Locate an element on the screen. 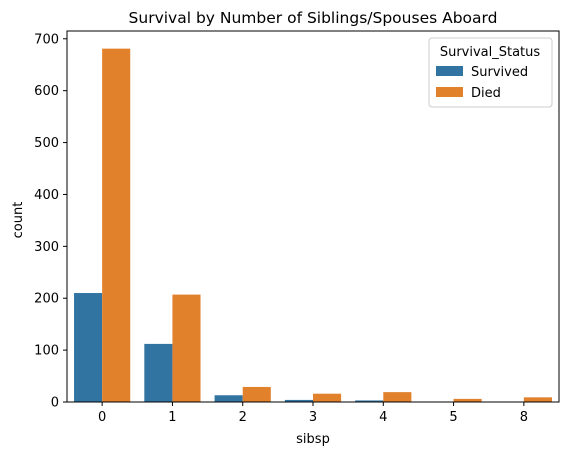 This screenshot has height=455, width=571. y-tick-label: 0 is located at coordinates (55, 403).